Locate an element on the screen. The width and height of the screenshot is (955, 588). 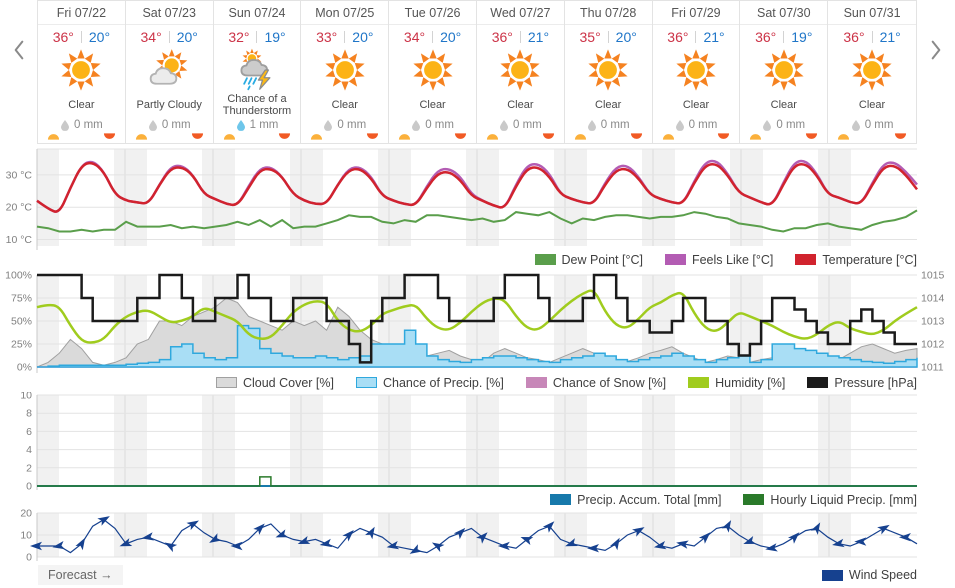
legend-label: Cloud Cover [%] is located at coordinates (288, 382).